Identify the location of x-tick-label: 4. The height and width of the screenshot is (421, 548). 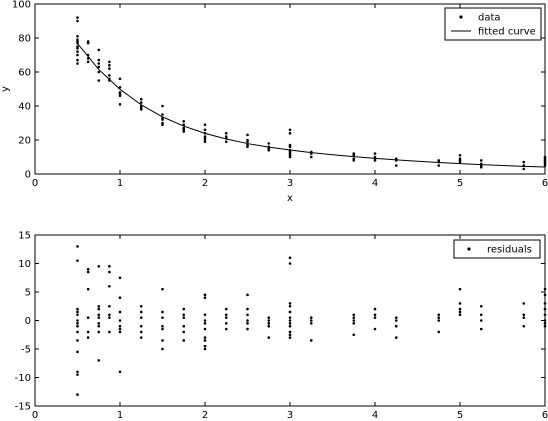
(375, 183).